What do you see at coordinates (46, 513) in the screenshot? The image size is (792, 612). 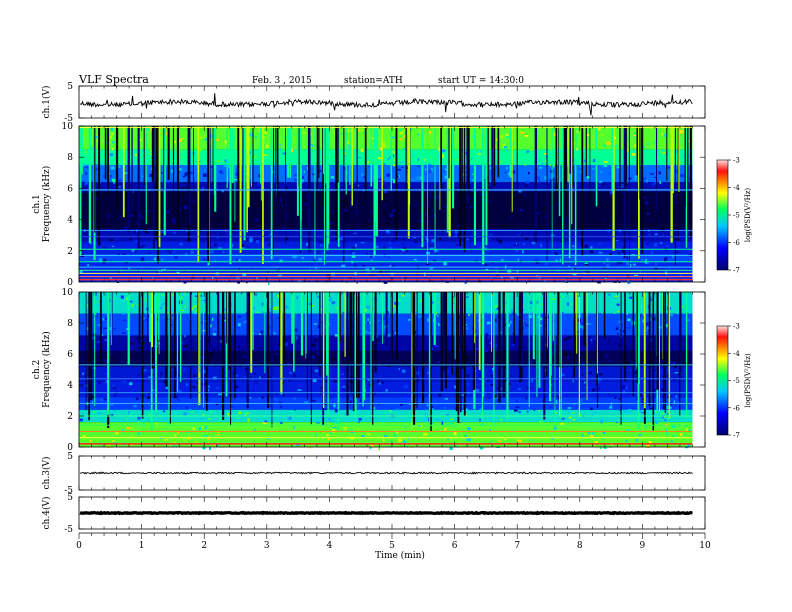 I see `y-axis-label: ch.4(V)` at bounding box center [46, 513].